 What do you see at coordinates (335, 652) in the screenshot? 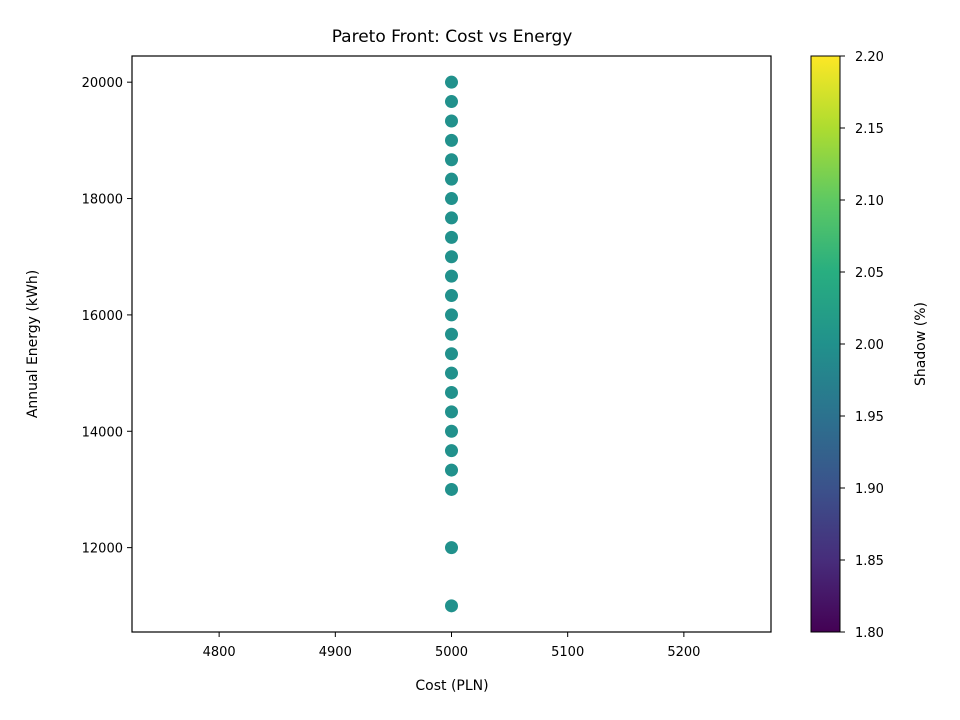
I see `x-tick-label: 4900` at bounding box center [335, 652].